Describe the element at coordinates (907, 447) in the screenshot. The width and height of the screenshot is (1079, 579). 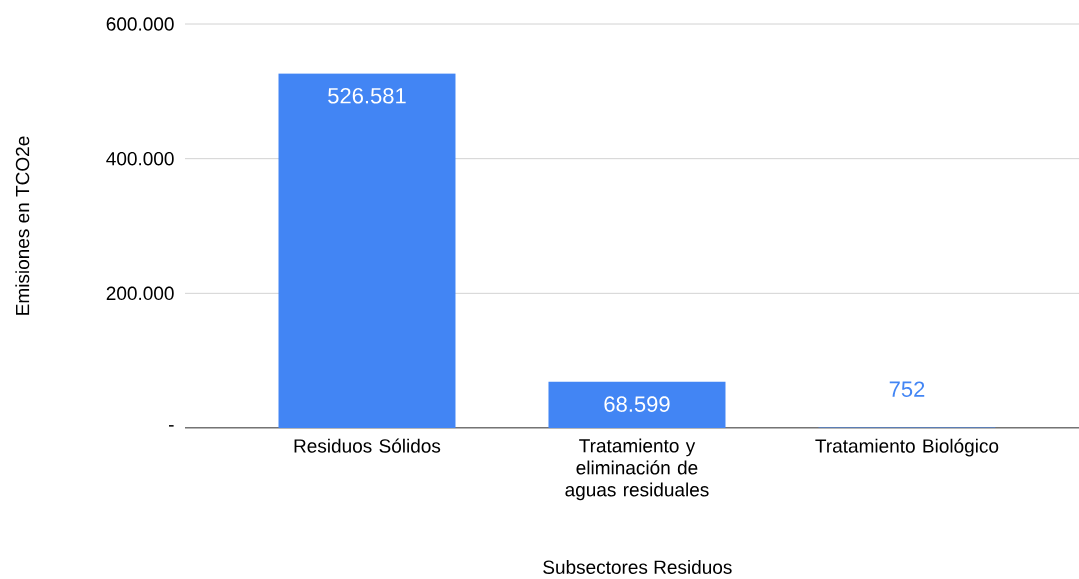
I see `x-tick-label: Tratamiento Biológico` at that location.